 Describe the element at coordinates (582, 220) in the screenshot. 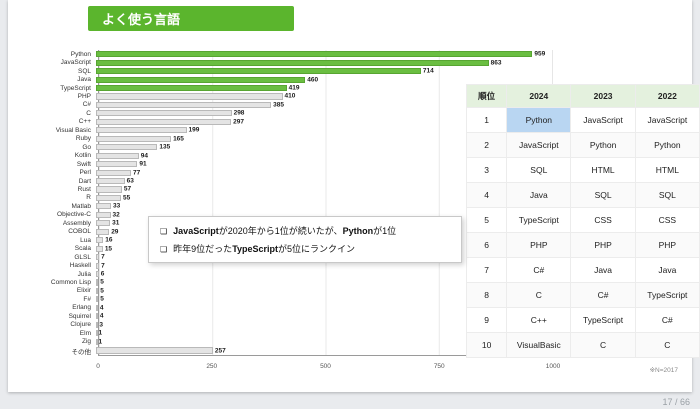

I see `table-row: 5 TypeScript CSS CSS` at that location.